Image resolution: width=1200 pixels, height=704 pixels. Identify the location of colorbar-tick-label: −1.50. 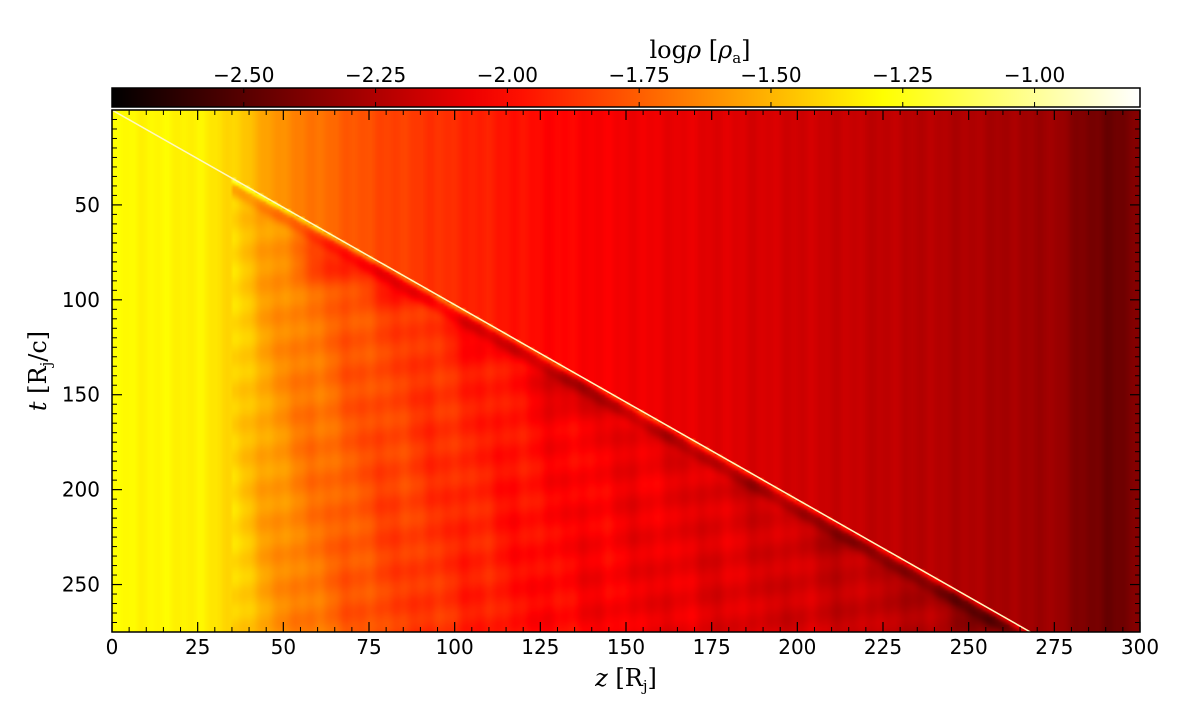
(770, 75).